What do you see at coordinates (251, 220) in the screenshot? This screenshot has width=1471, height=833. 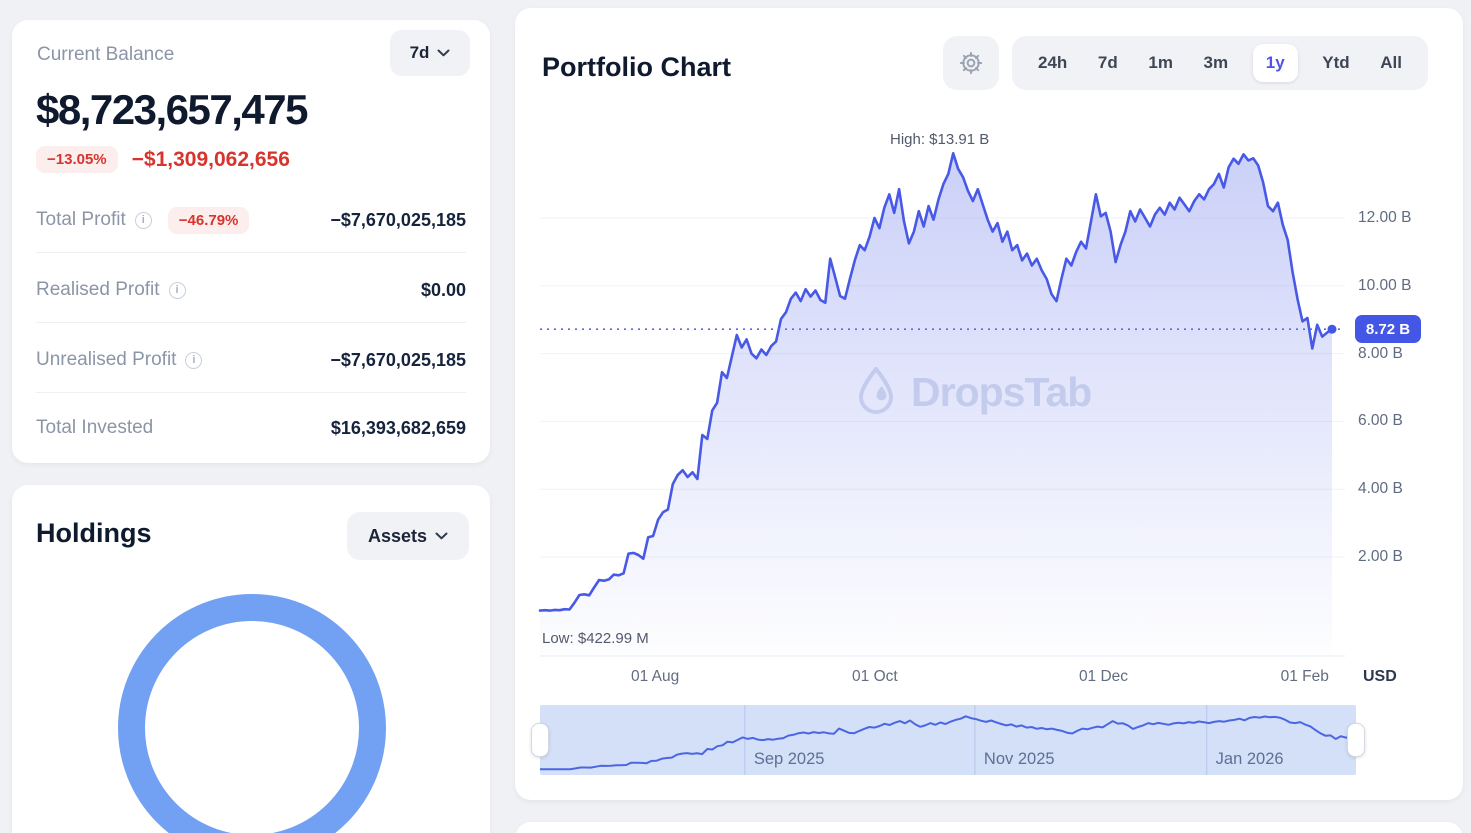 I see `total-profit-row: Total Profit −46.79% −$7,670,025,185` at bounding box center [251, 220].